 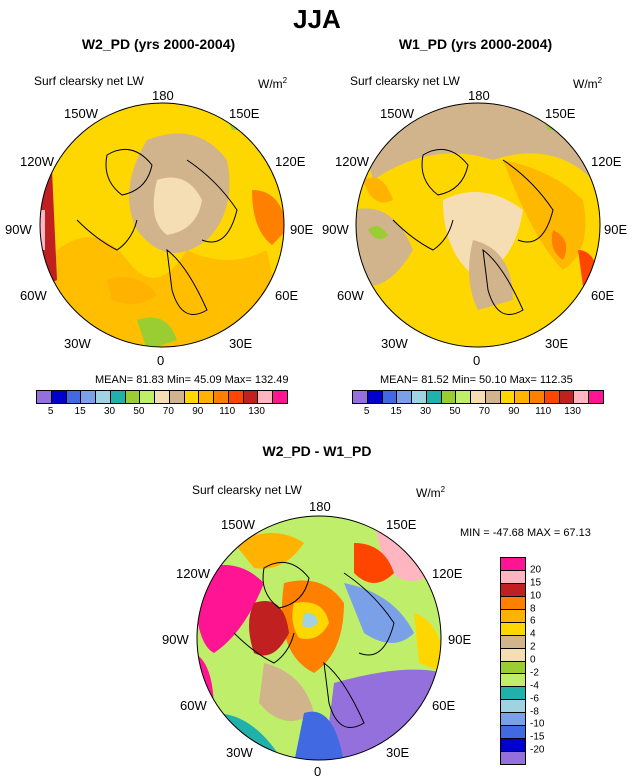 I want to click on colorbar-tick-label: -6, so click(x=534, y=699).